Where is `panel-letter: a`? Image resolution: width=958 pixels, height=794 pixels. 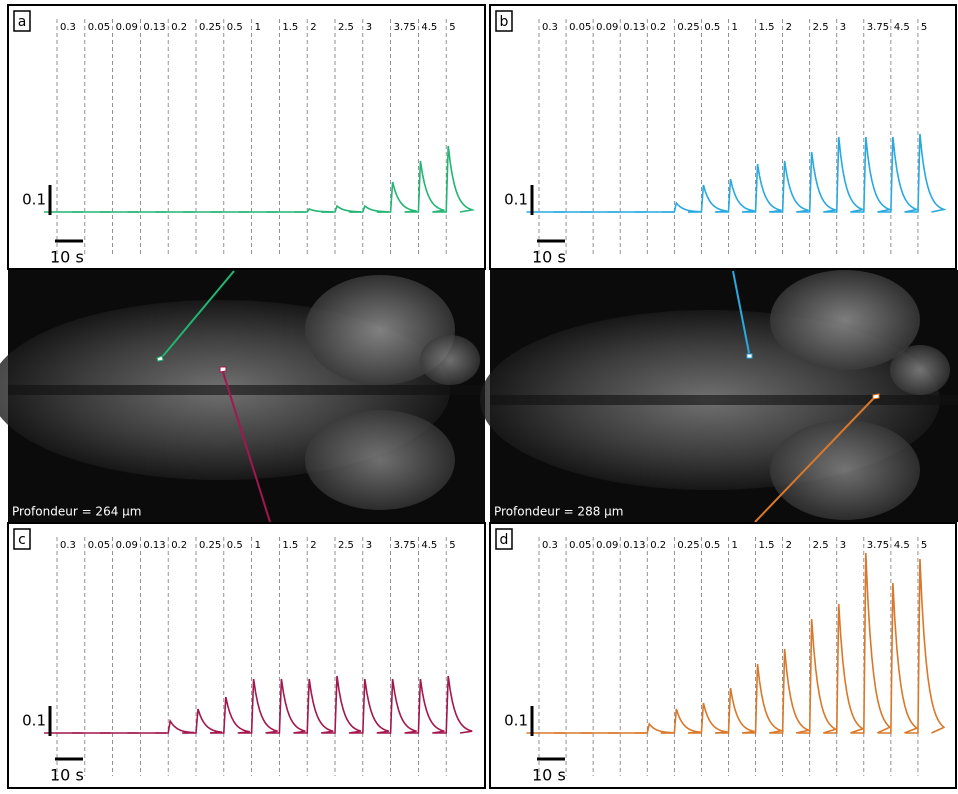 panel-letter: a is located at coordinates (22, 22).